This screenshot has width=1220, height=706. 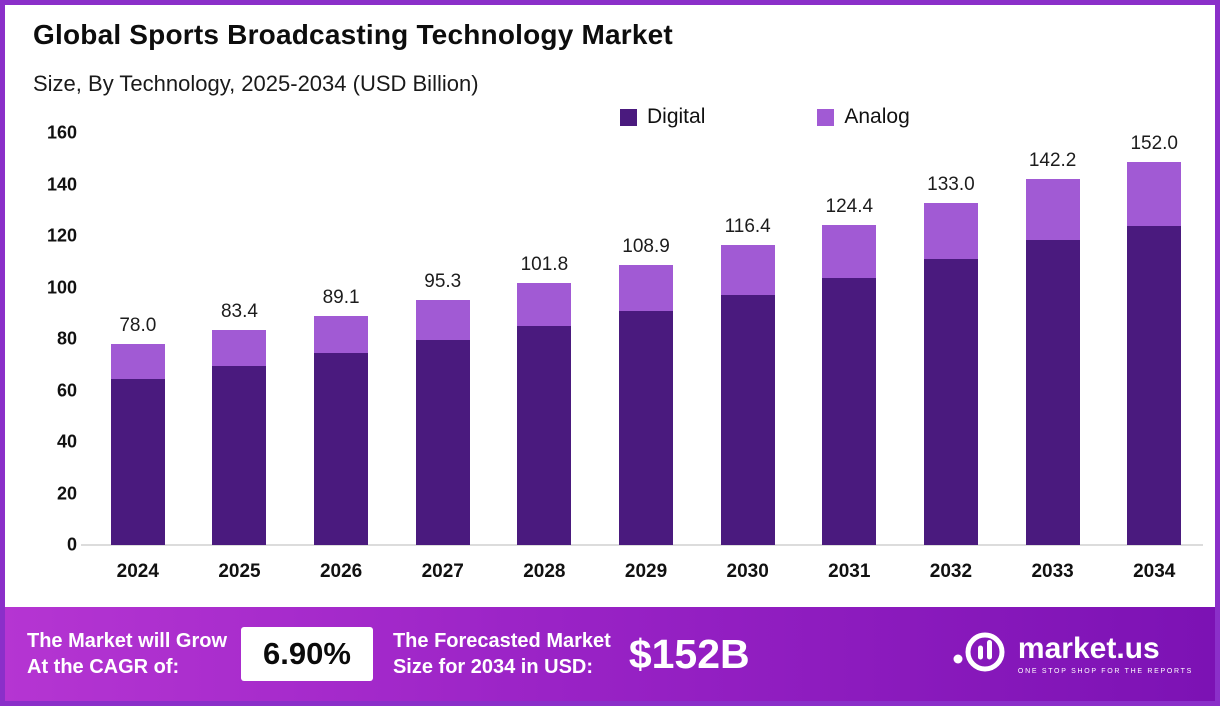 I want to click on bar-stack: 95.3, so click(x=443, y=339).